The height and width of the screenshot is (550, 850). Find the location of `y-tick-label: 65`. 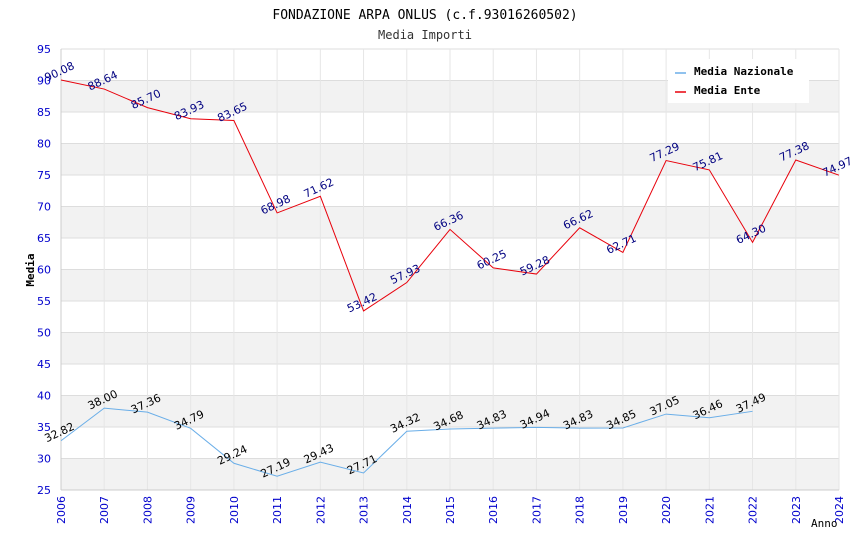

y-tick-label: 65 is located at coordinates (44, 238).